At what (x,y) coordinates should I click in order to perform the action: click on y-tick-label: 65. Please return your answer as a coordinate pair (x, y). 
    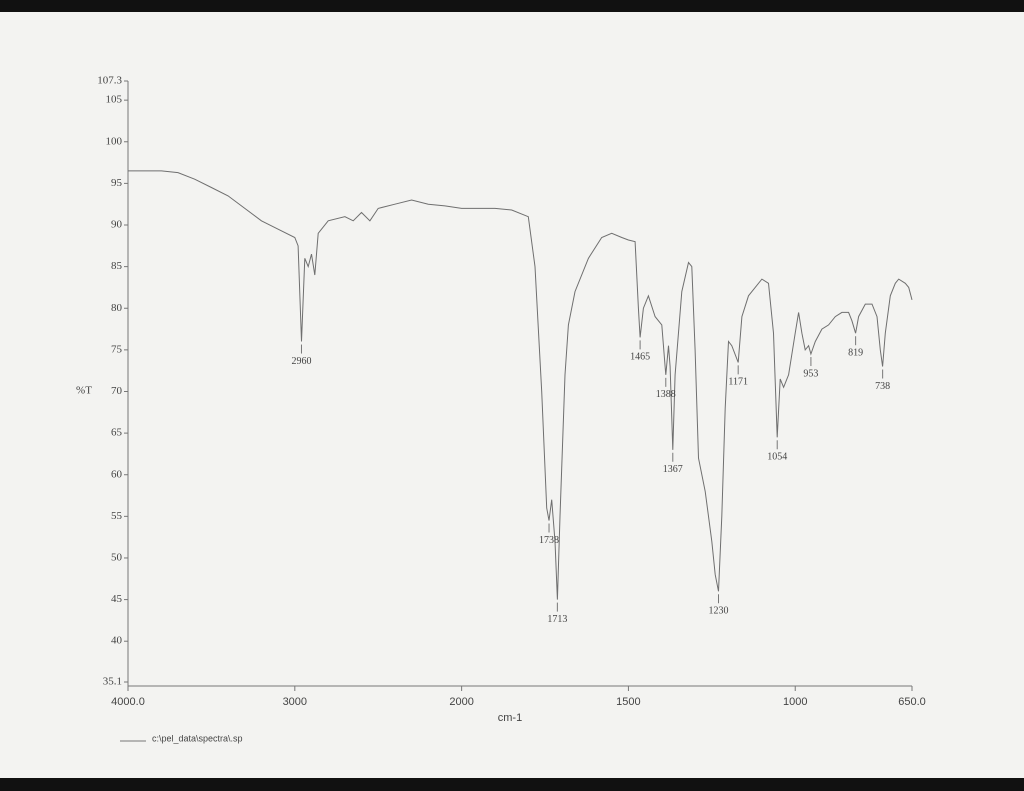
    Looking at the image, I should click on (117, 433).